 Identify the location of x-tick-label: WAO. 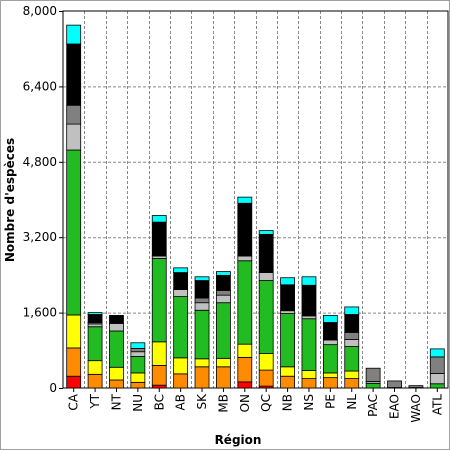
(416, 408).